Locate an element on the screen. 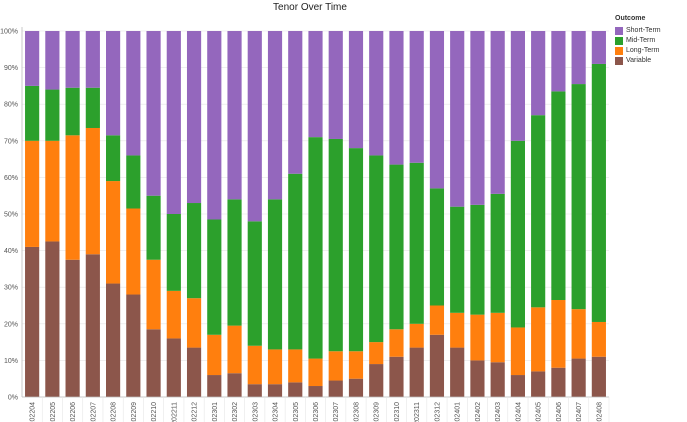 The height and width of the screenshot is (422, 687). x-tick-label: 202406 is located at coordinates (559, 412).